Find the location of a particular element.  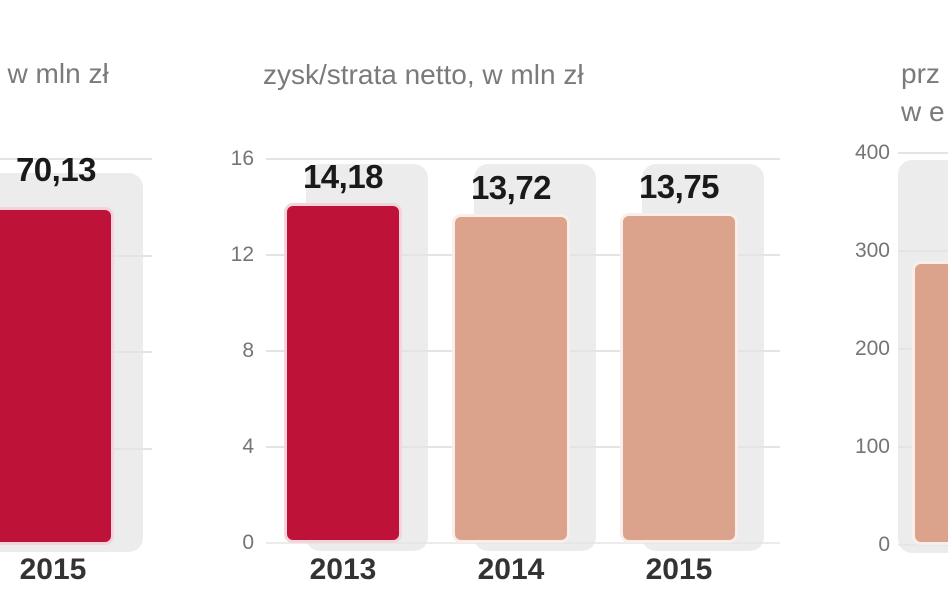

bar-2013 is located at coordinates (343, 372).